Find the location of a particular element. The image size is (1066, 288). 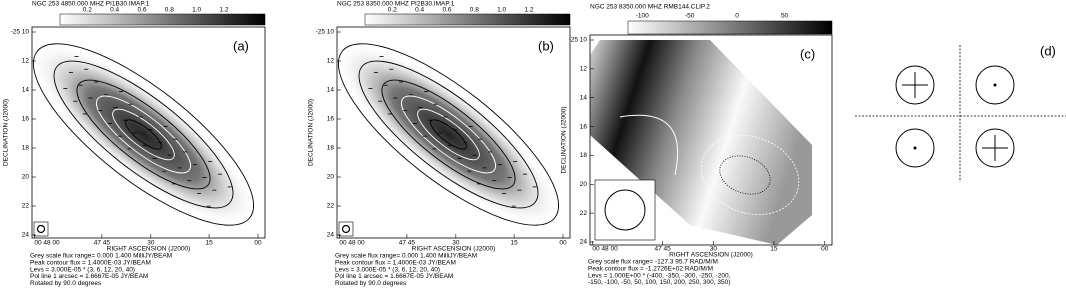

beam-box is located at coordinates (41, 229).